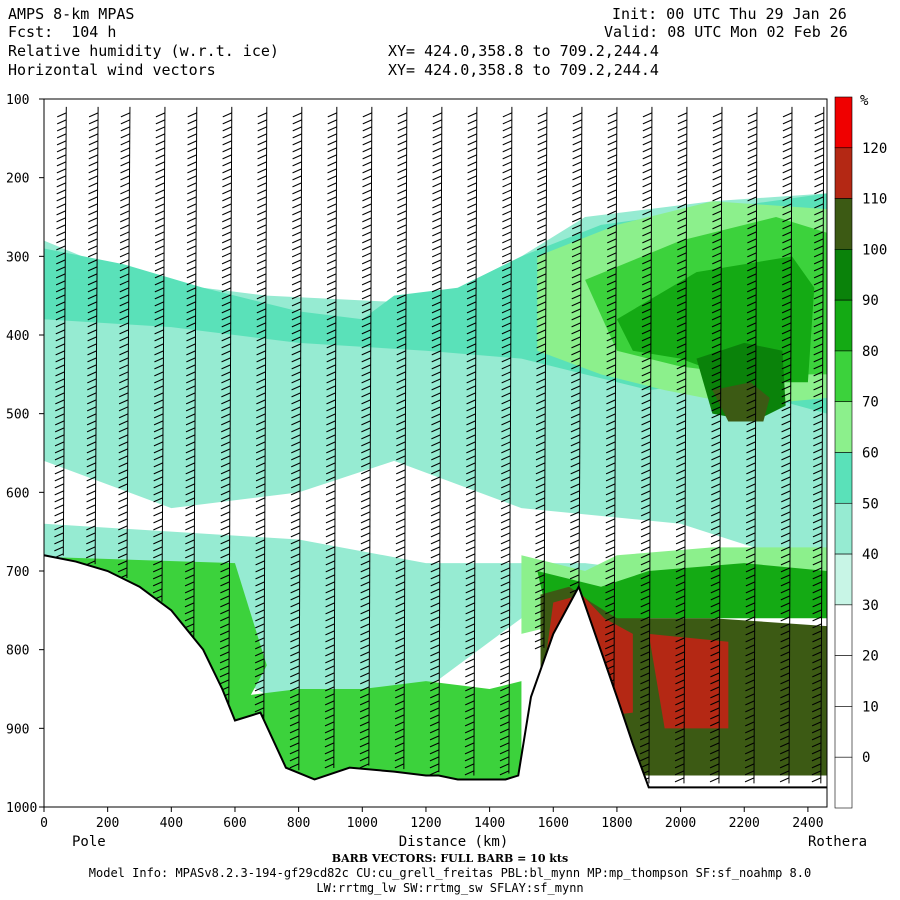 The height and width of the screenshot is (900, 900). I want to click on colorbar-label: 50, so click(870, 504).